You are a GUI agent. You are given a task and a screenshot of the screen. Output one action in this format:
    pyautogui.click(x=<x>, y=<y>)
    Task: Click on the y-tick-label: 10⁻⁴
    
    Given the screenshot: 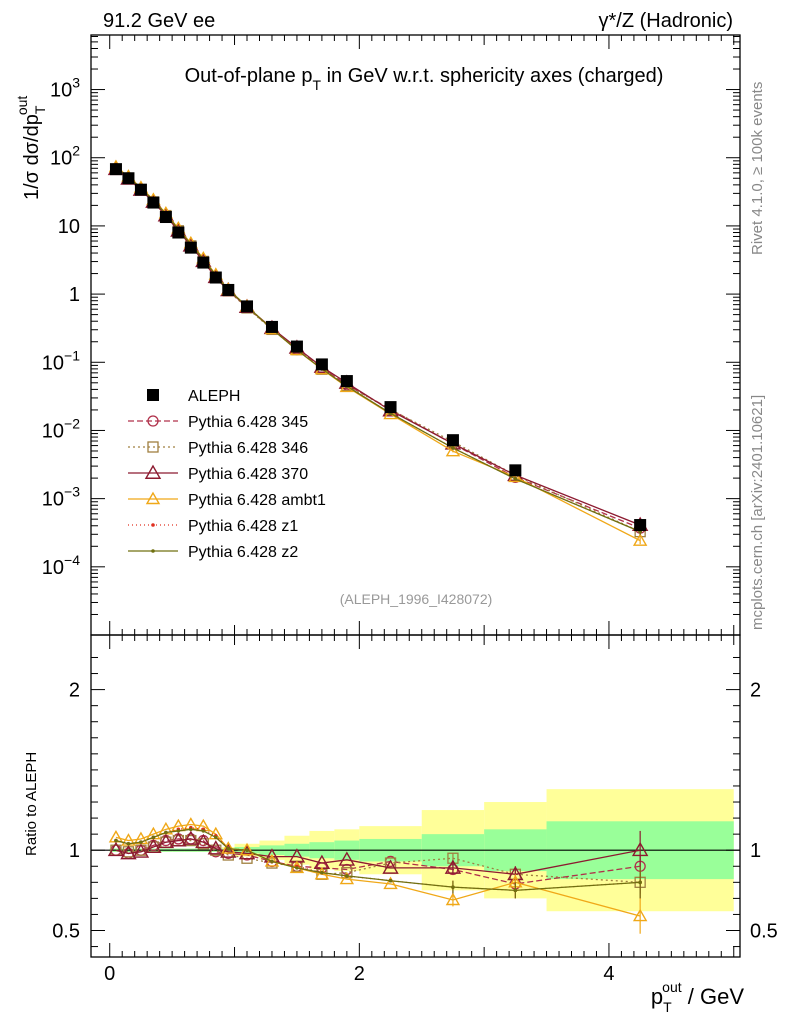 What is the action you would take?
    pyautogui.click(x=61, y=565)
    